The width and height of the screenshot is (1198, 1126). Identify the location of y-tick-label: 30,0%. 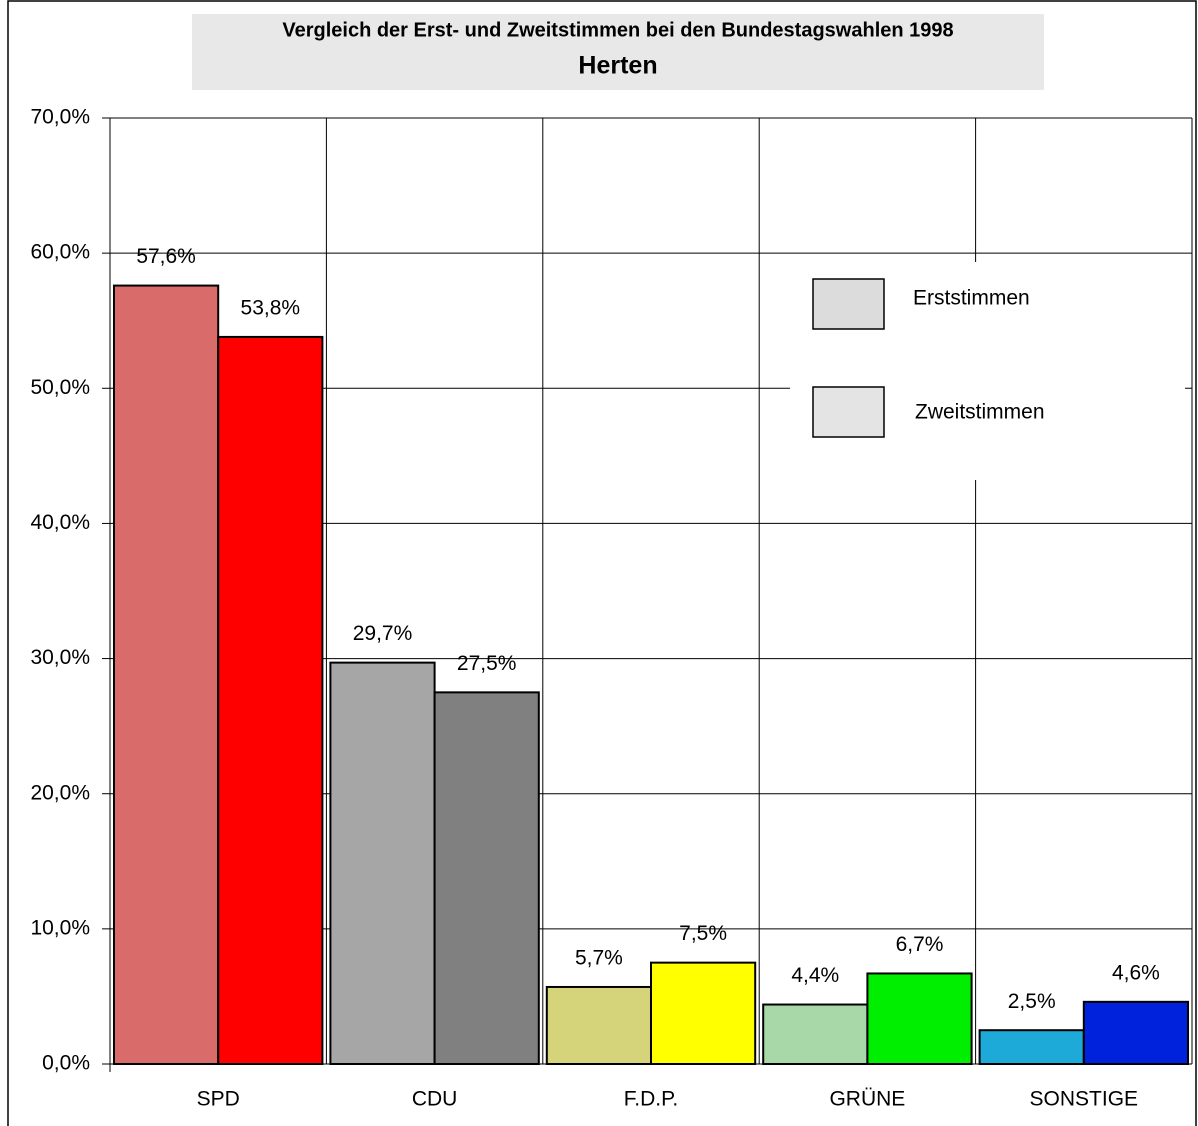
(60, 657).